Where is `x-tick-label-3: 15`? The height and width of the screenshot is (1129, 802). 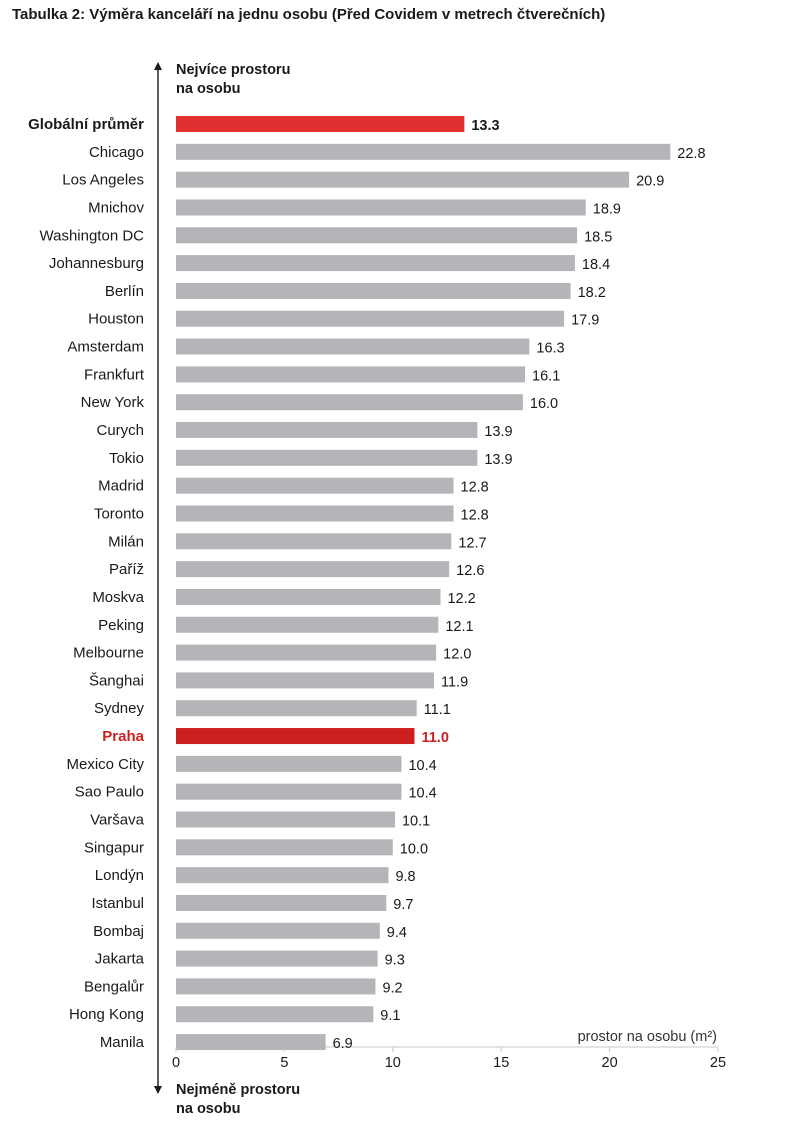
x-tick-label-3: 15 is located at coordinates (501, 1063).